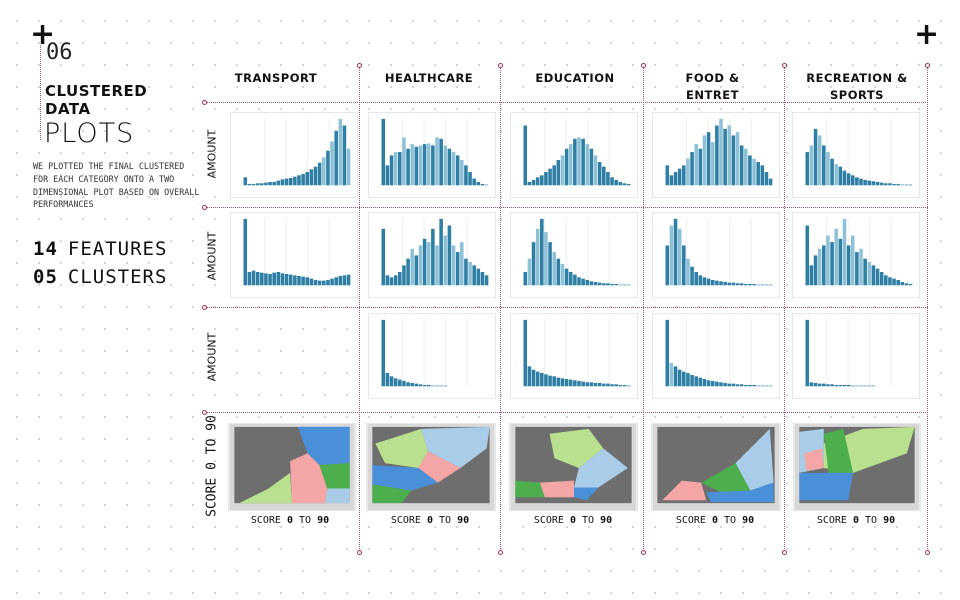 This screenshot has width=960, height=600. What do you see at coordinates (432, 155) in the screenshot?
I see `histogram-healthcare-row1` at bounding box center [432, 155].